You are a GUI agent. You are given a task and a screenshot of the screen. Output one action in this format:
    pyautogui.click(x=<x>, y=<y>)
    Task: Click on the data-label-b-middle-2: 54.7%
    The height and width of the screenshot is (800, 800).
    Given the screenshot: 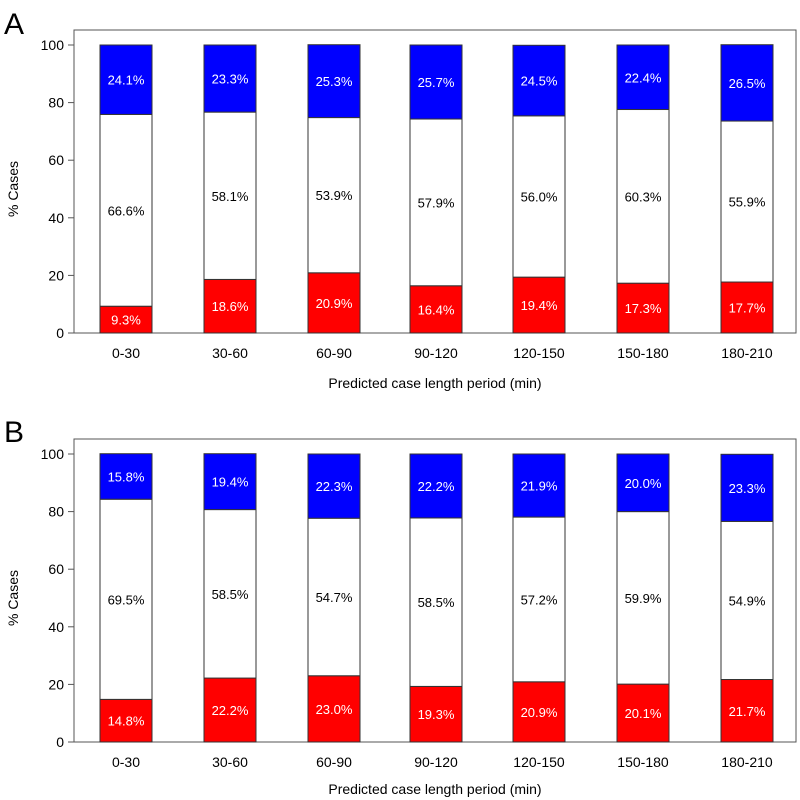 What is the action you would take?
    pyautogui.click(x=334, y=597)
    